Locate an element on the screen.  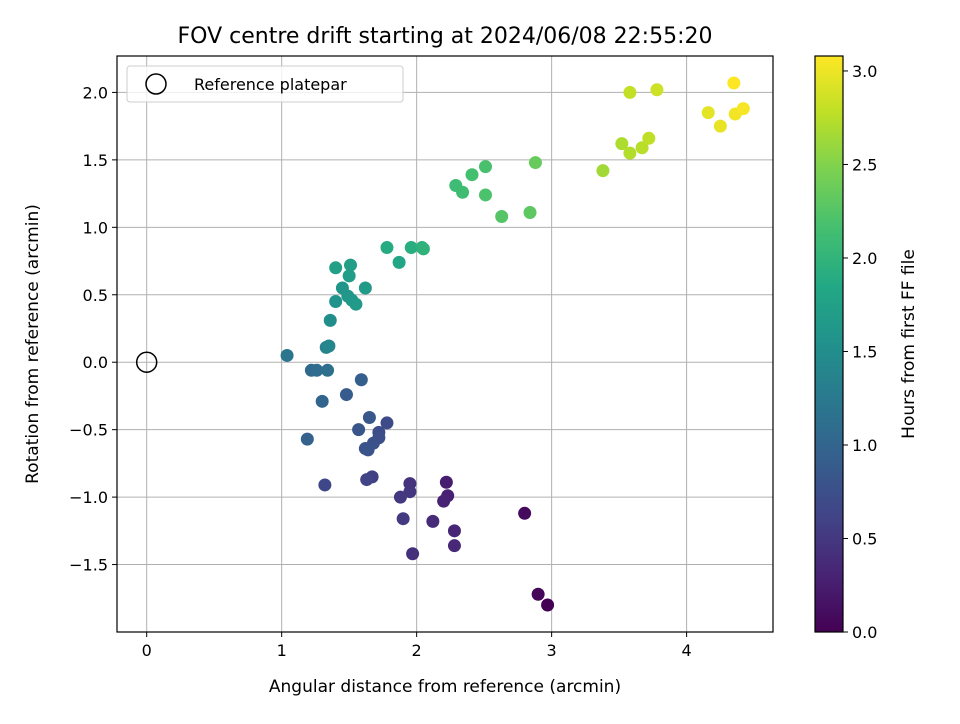
y-tick-label: −1.0 is located at coordinates (88, 497).